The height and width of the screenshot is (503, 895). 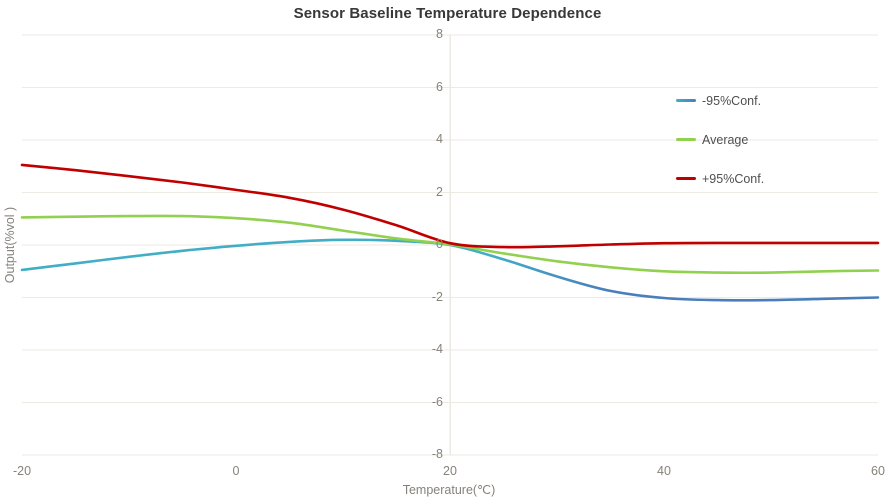 What do you see at coordinates (439, 139) in the screenshot?
I see `y-tick-label-4: 4` at bounding box center [439, 139].